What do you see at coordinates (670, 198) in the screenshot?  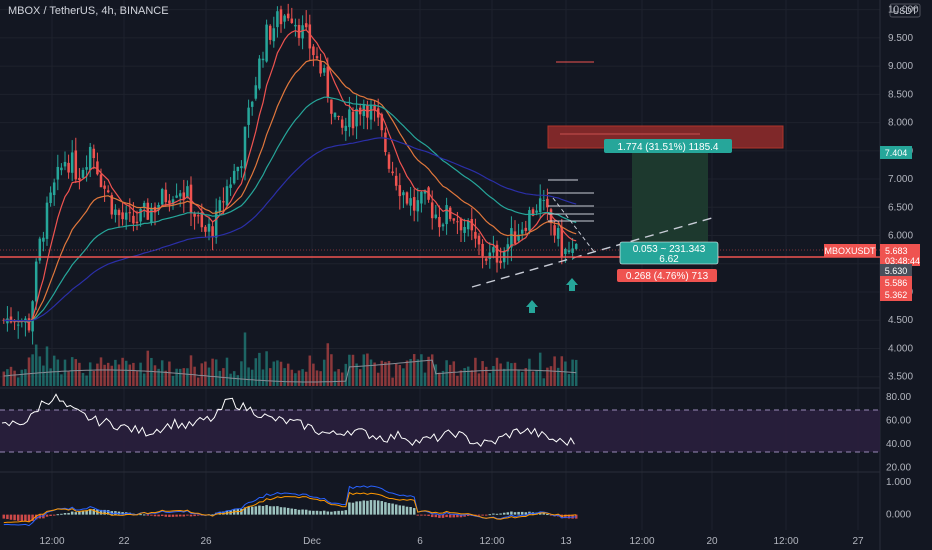 I see `profit-zone` at bounding box center [670, 198].